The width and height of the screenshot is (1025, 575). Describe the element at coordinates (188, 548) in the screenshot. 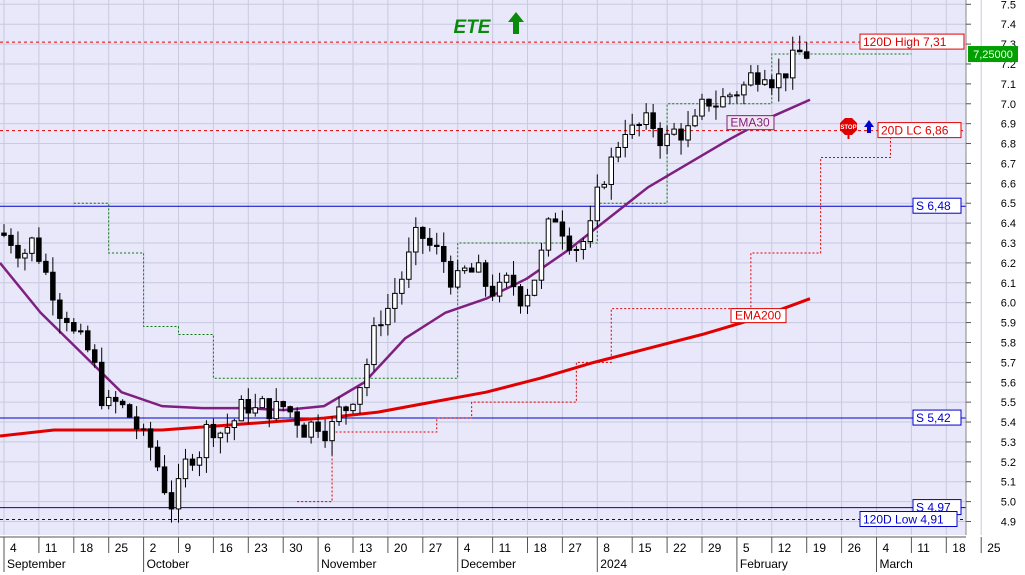

I see `x-day-label: 9` at that location.